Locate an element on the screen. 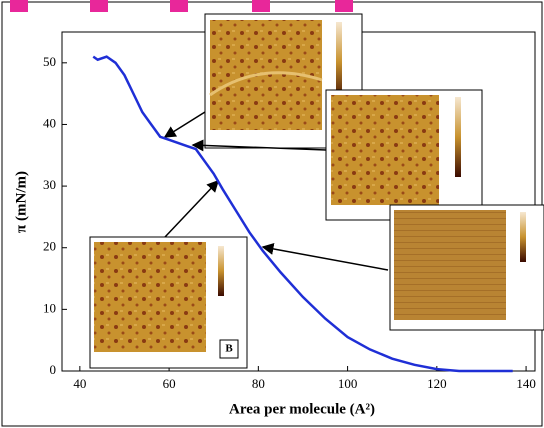 This screenshot has width=544, height=428. y-tick-label: 0 is located at coordinates (53, 369).